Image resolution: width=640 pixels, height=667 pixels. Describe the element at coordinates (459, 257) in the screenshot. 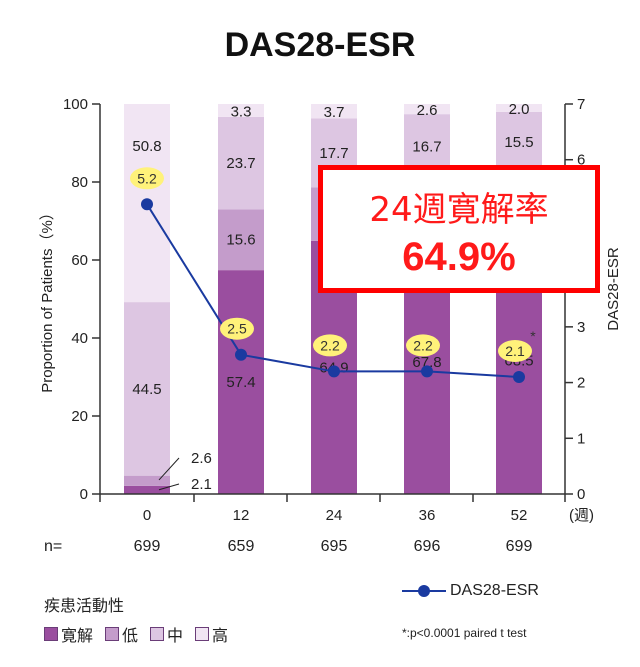

I see `callout-value: 64.9%` at that location.